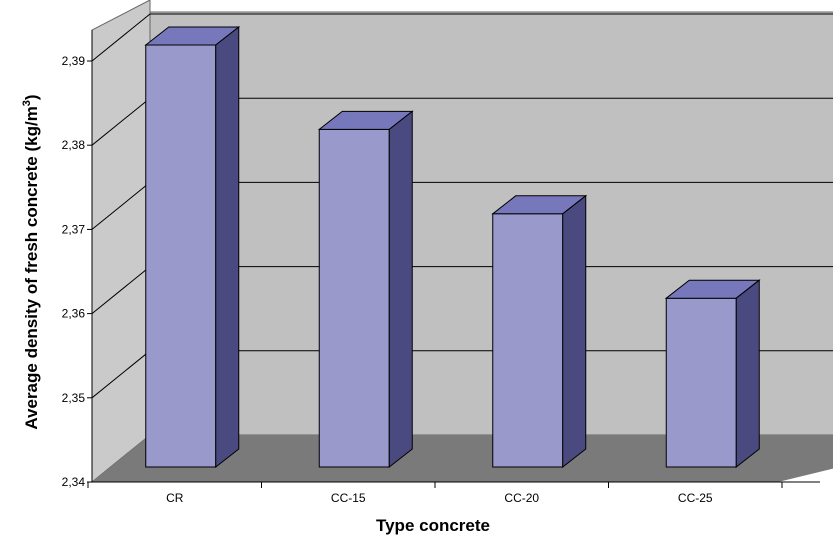 Image resolution: width=833 pixels, height=538 pixels. Describe the element at coordinates (435, 493) in the screenshot. I see `x-tick-labels: CR CC-15 CC-20 CC-25` at that location.